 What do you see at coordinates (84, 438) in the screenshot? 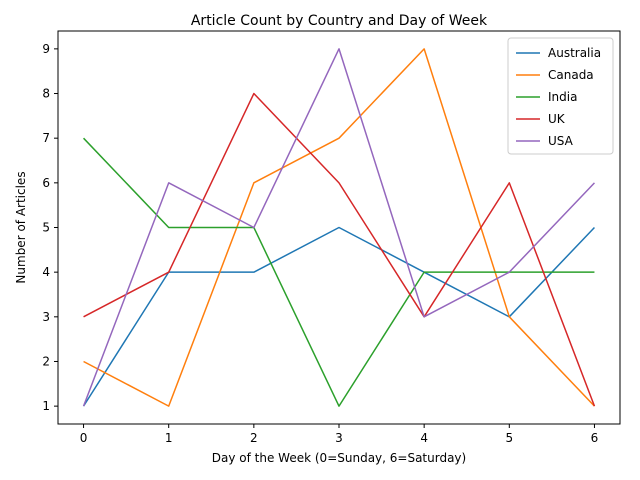
I see `x-tick-label: 0` at bounding box center [84, 438].